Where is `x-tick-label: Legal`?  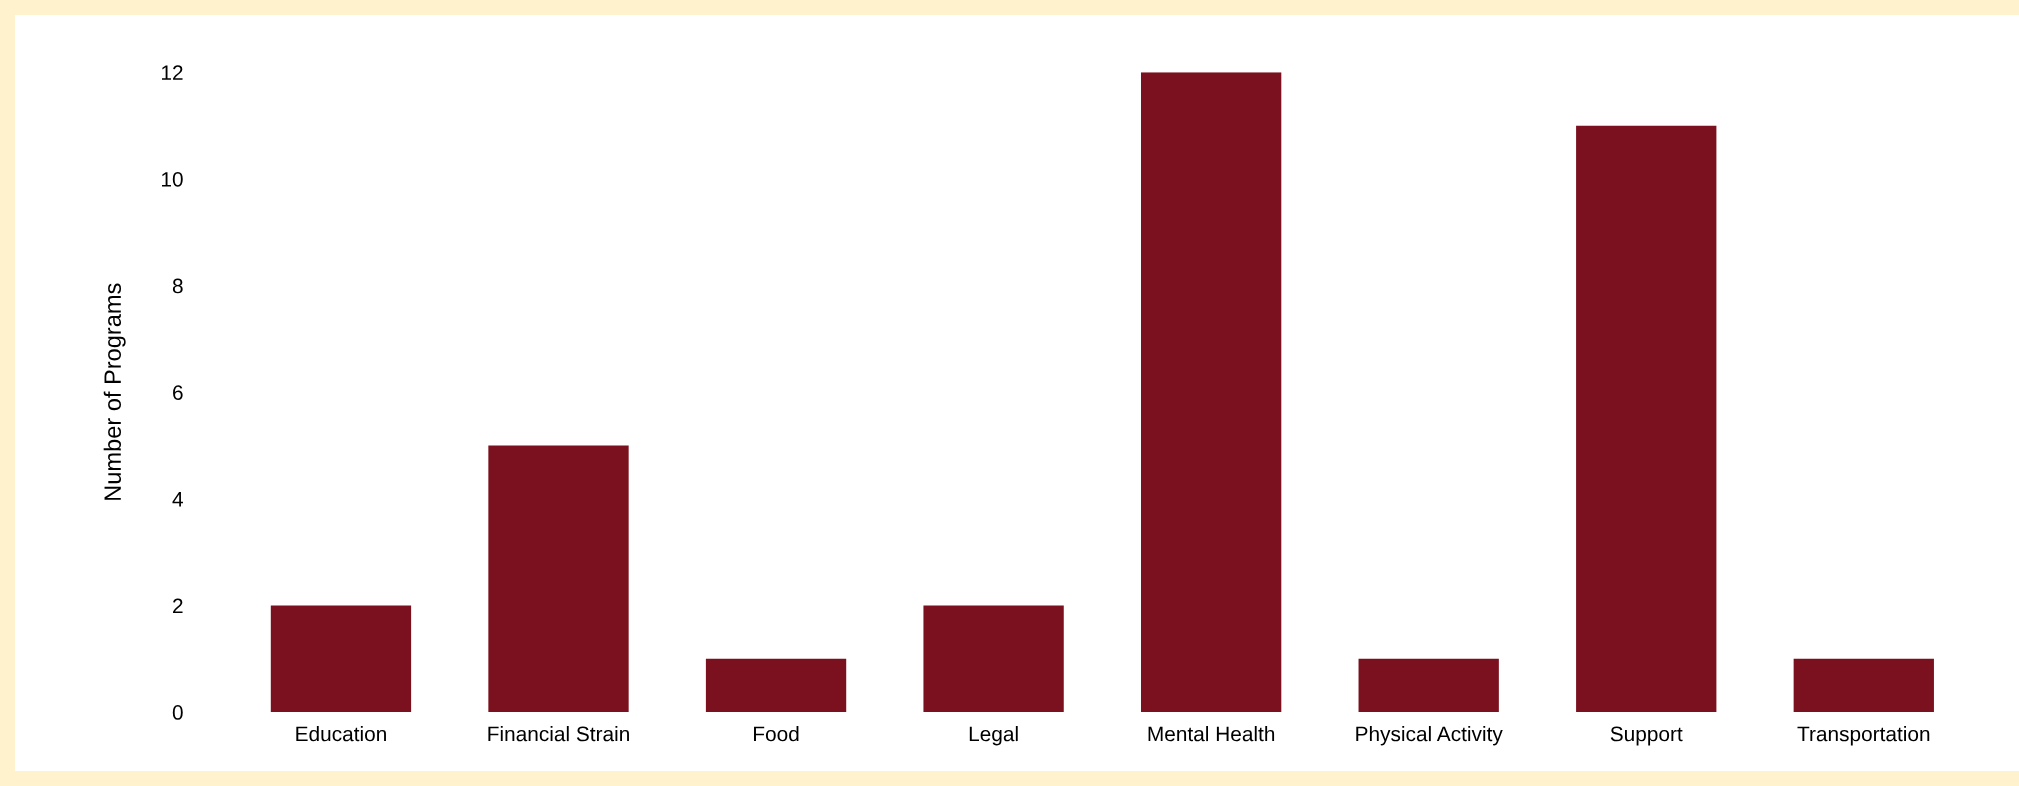 x-tick-label: Legal is located at coordinates (993, 736).